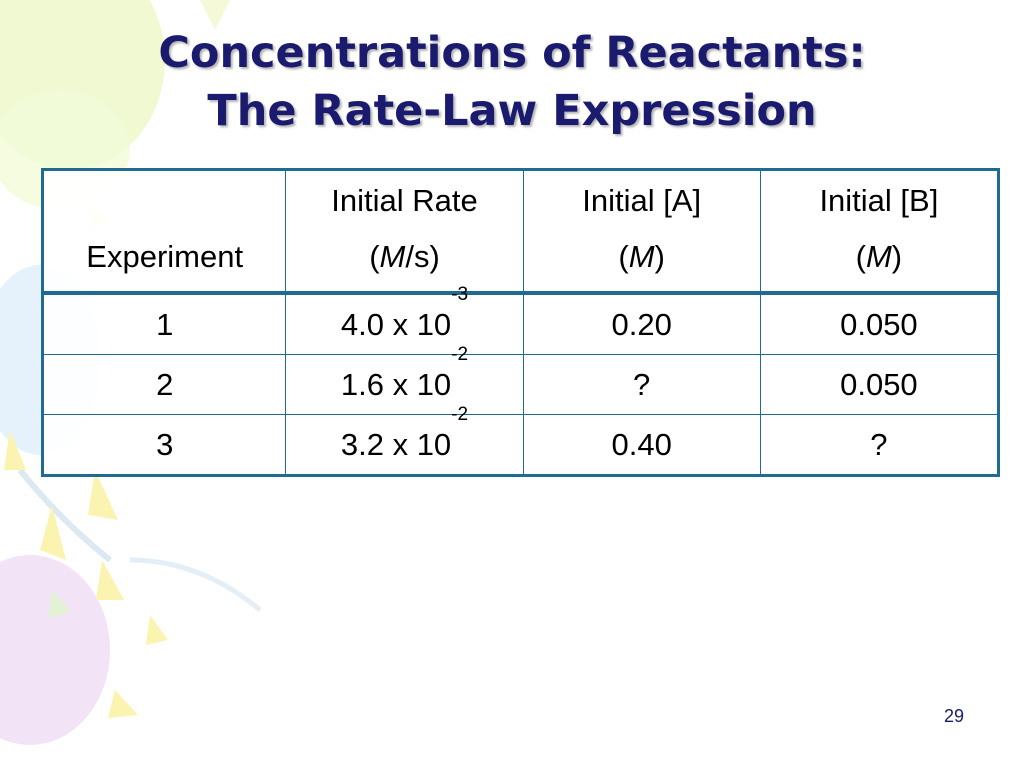 This screenshot has width=1024, height=768. I want to click on cell-experiment: 1, so click(164, 323).